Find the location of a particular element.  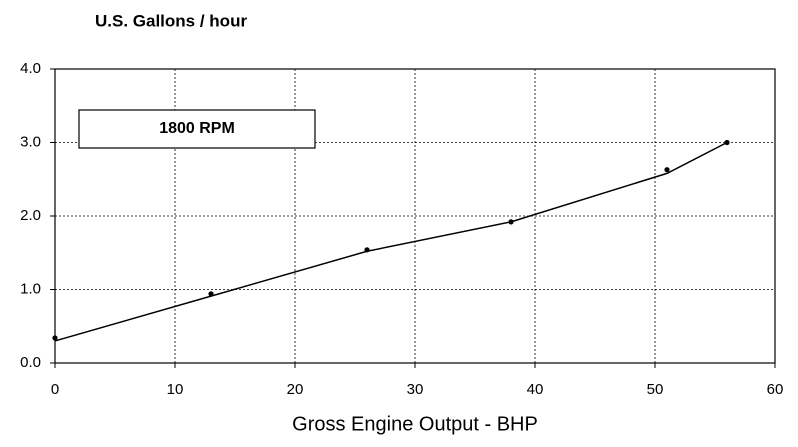

y-tick-label: 0.0 is located at coordinates (30, 362).